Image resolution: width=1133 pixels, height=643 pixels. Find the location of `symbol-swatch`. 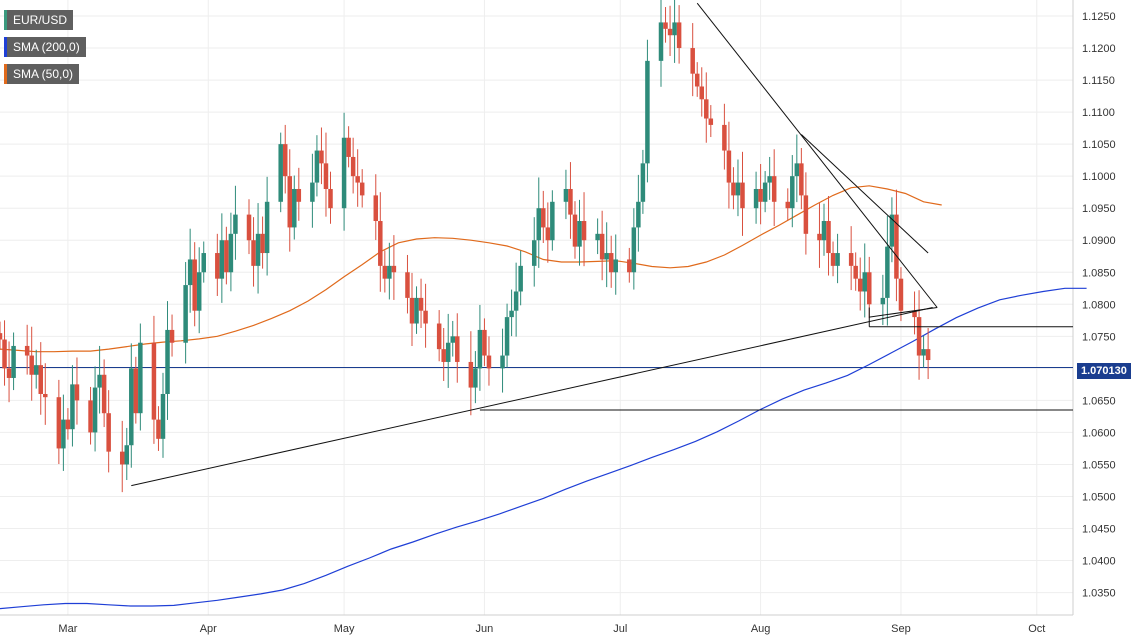

symbol-swatch is located at coordinates (5, 20).